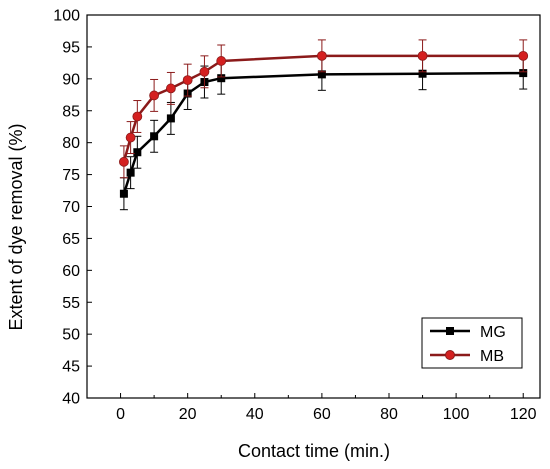 The height and width of the screenshot is (469, 550). What do you see at coordinates (120, 414) in the screenshot?
I see `x-tick-label: 0` at bounding box center [120, 414].